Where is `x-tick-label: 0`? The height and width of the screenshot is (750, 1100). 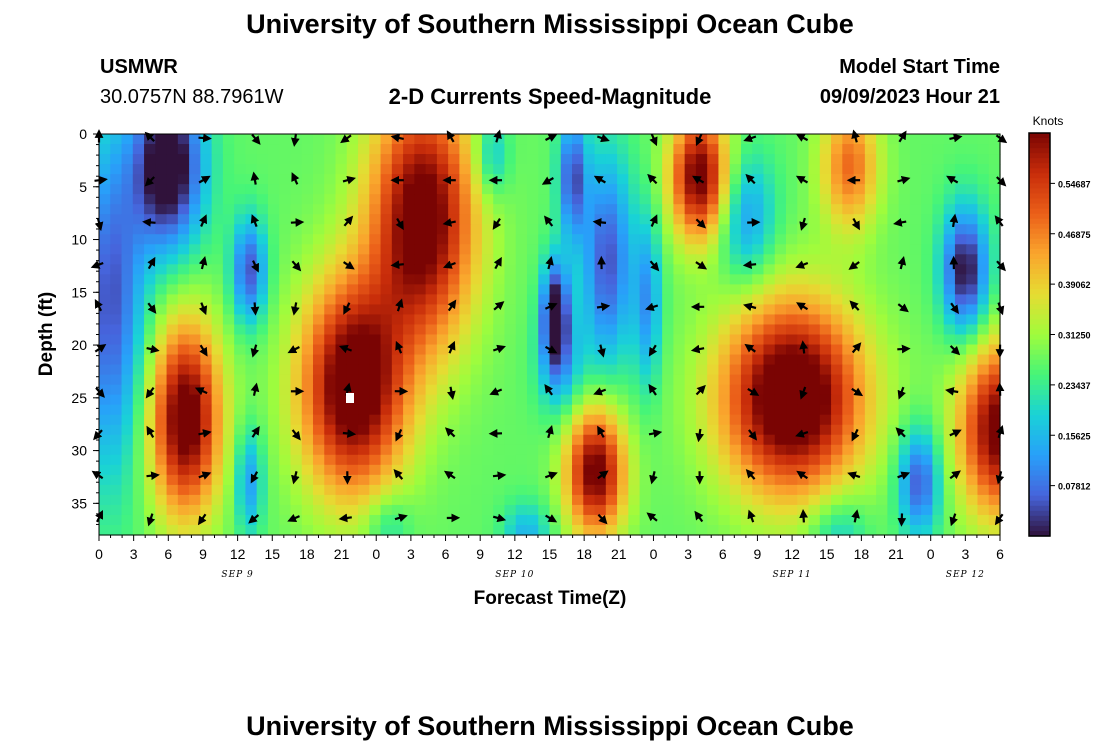
x-tick-label: 0 is located at coordinates (654, 554).